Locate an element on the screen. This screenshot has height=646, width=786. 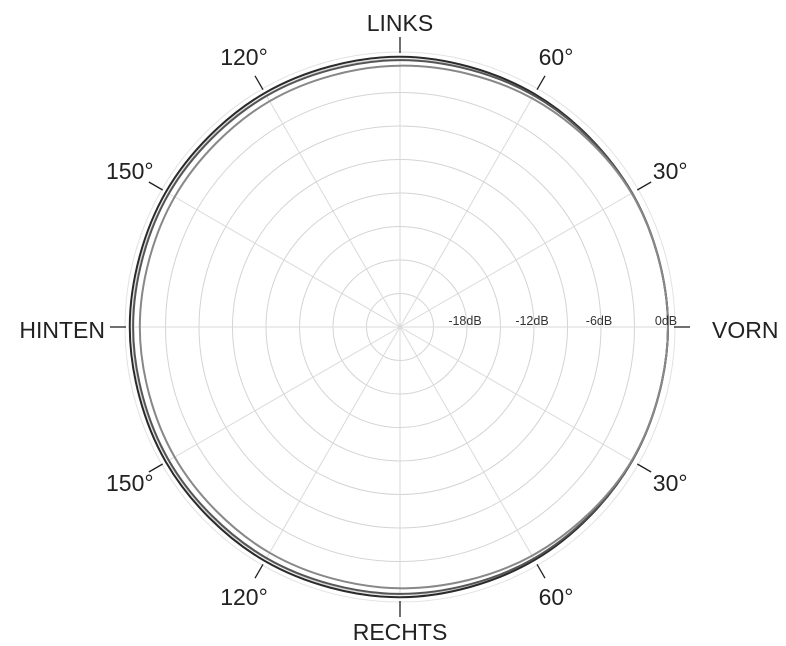
direction-label-right: RECHTS is located at coordinates (400, 632).